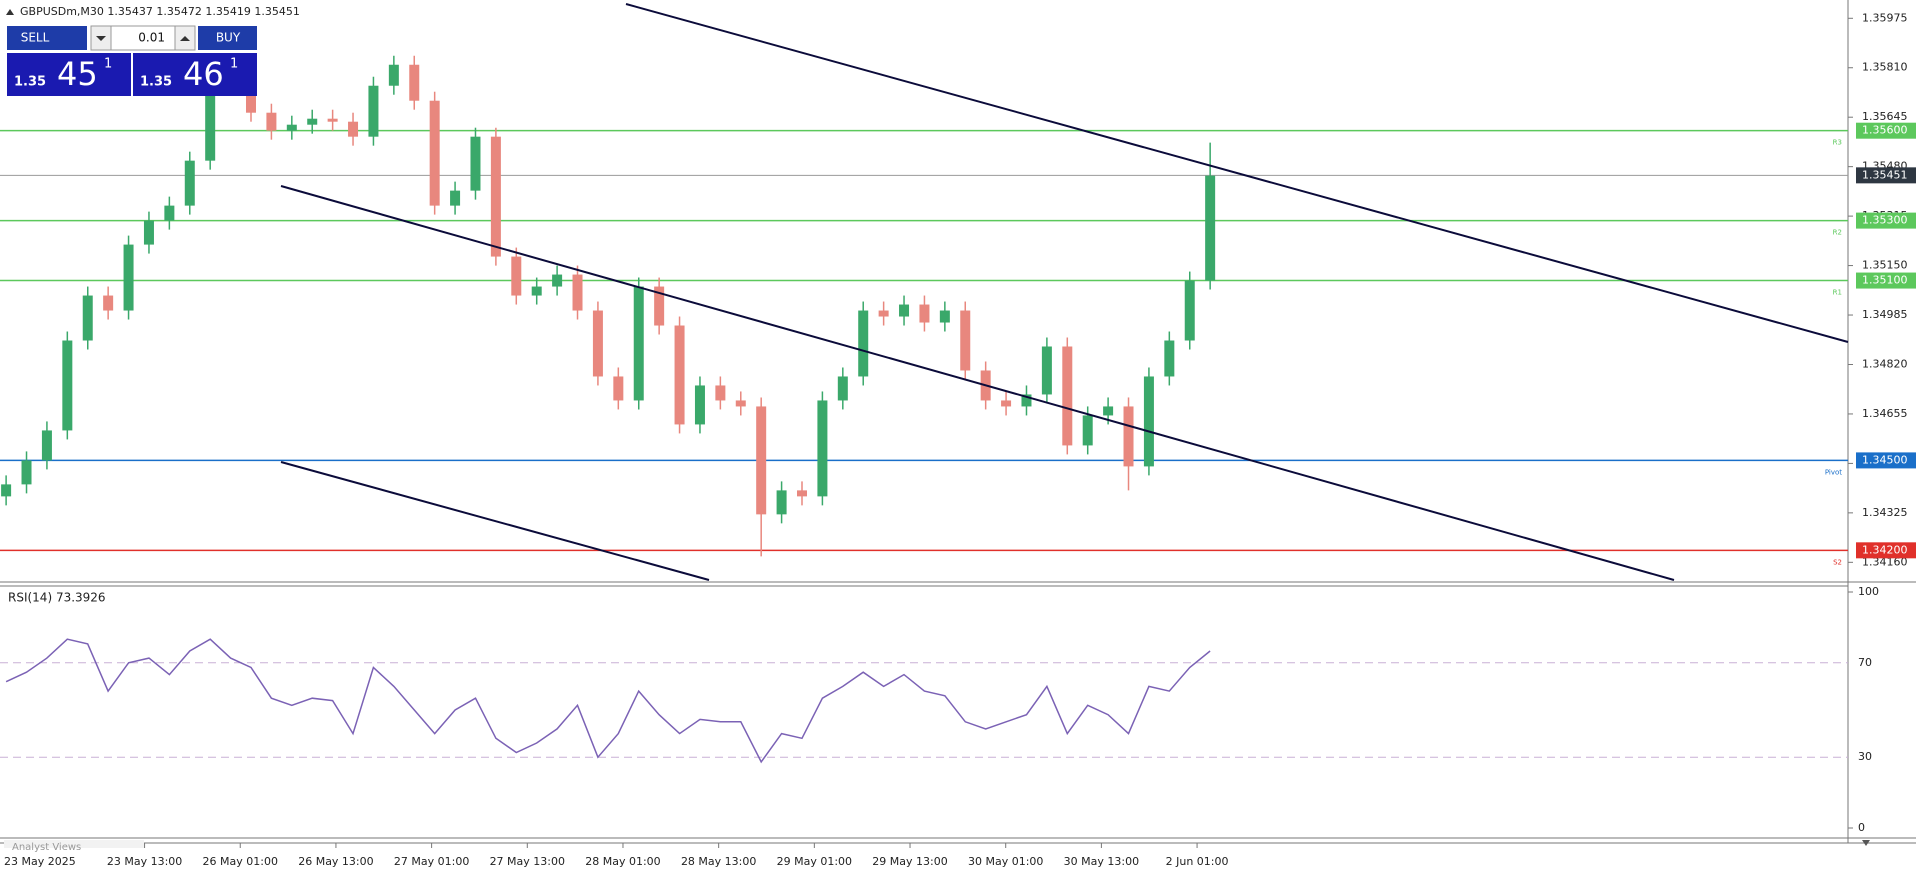 This screenshot has height=874, width=1916. I want to click on down-arrow, so click(101, 38).